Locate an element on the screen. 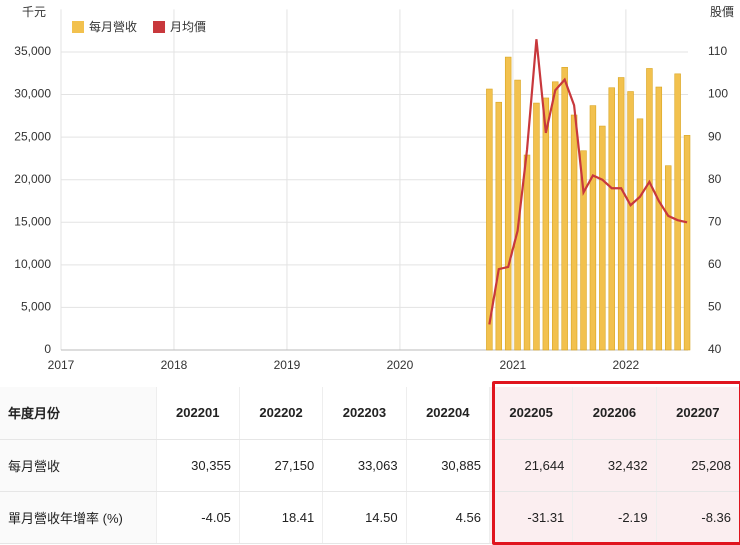  y-tick-label: 35,000 is located at coordinates (32, 51).